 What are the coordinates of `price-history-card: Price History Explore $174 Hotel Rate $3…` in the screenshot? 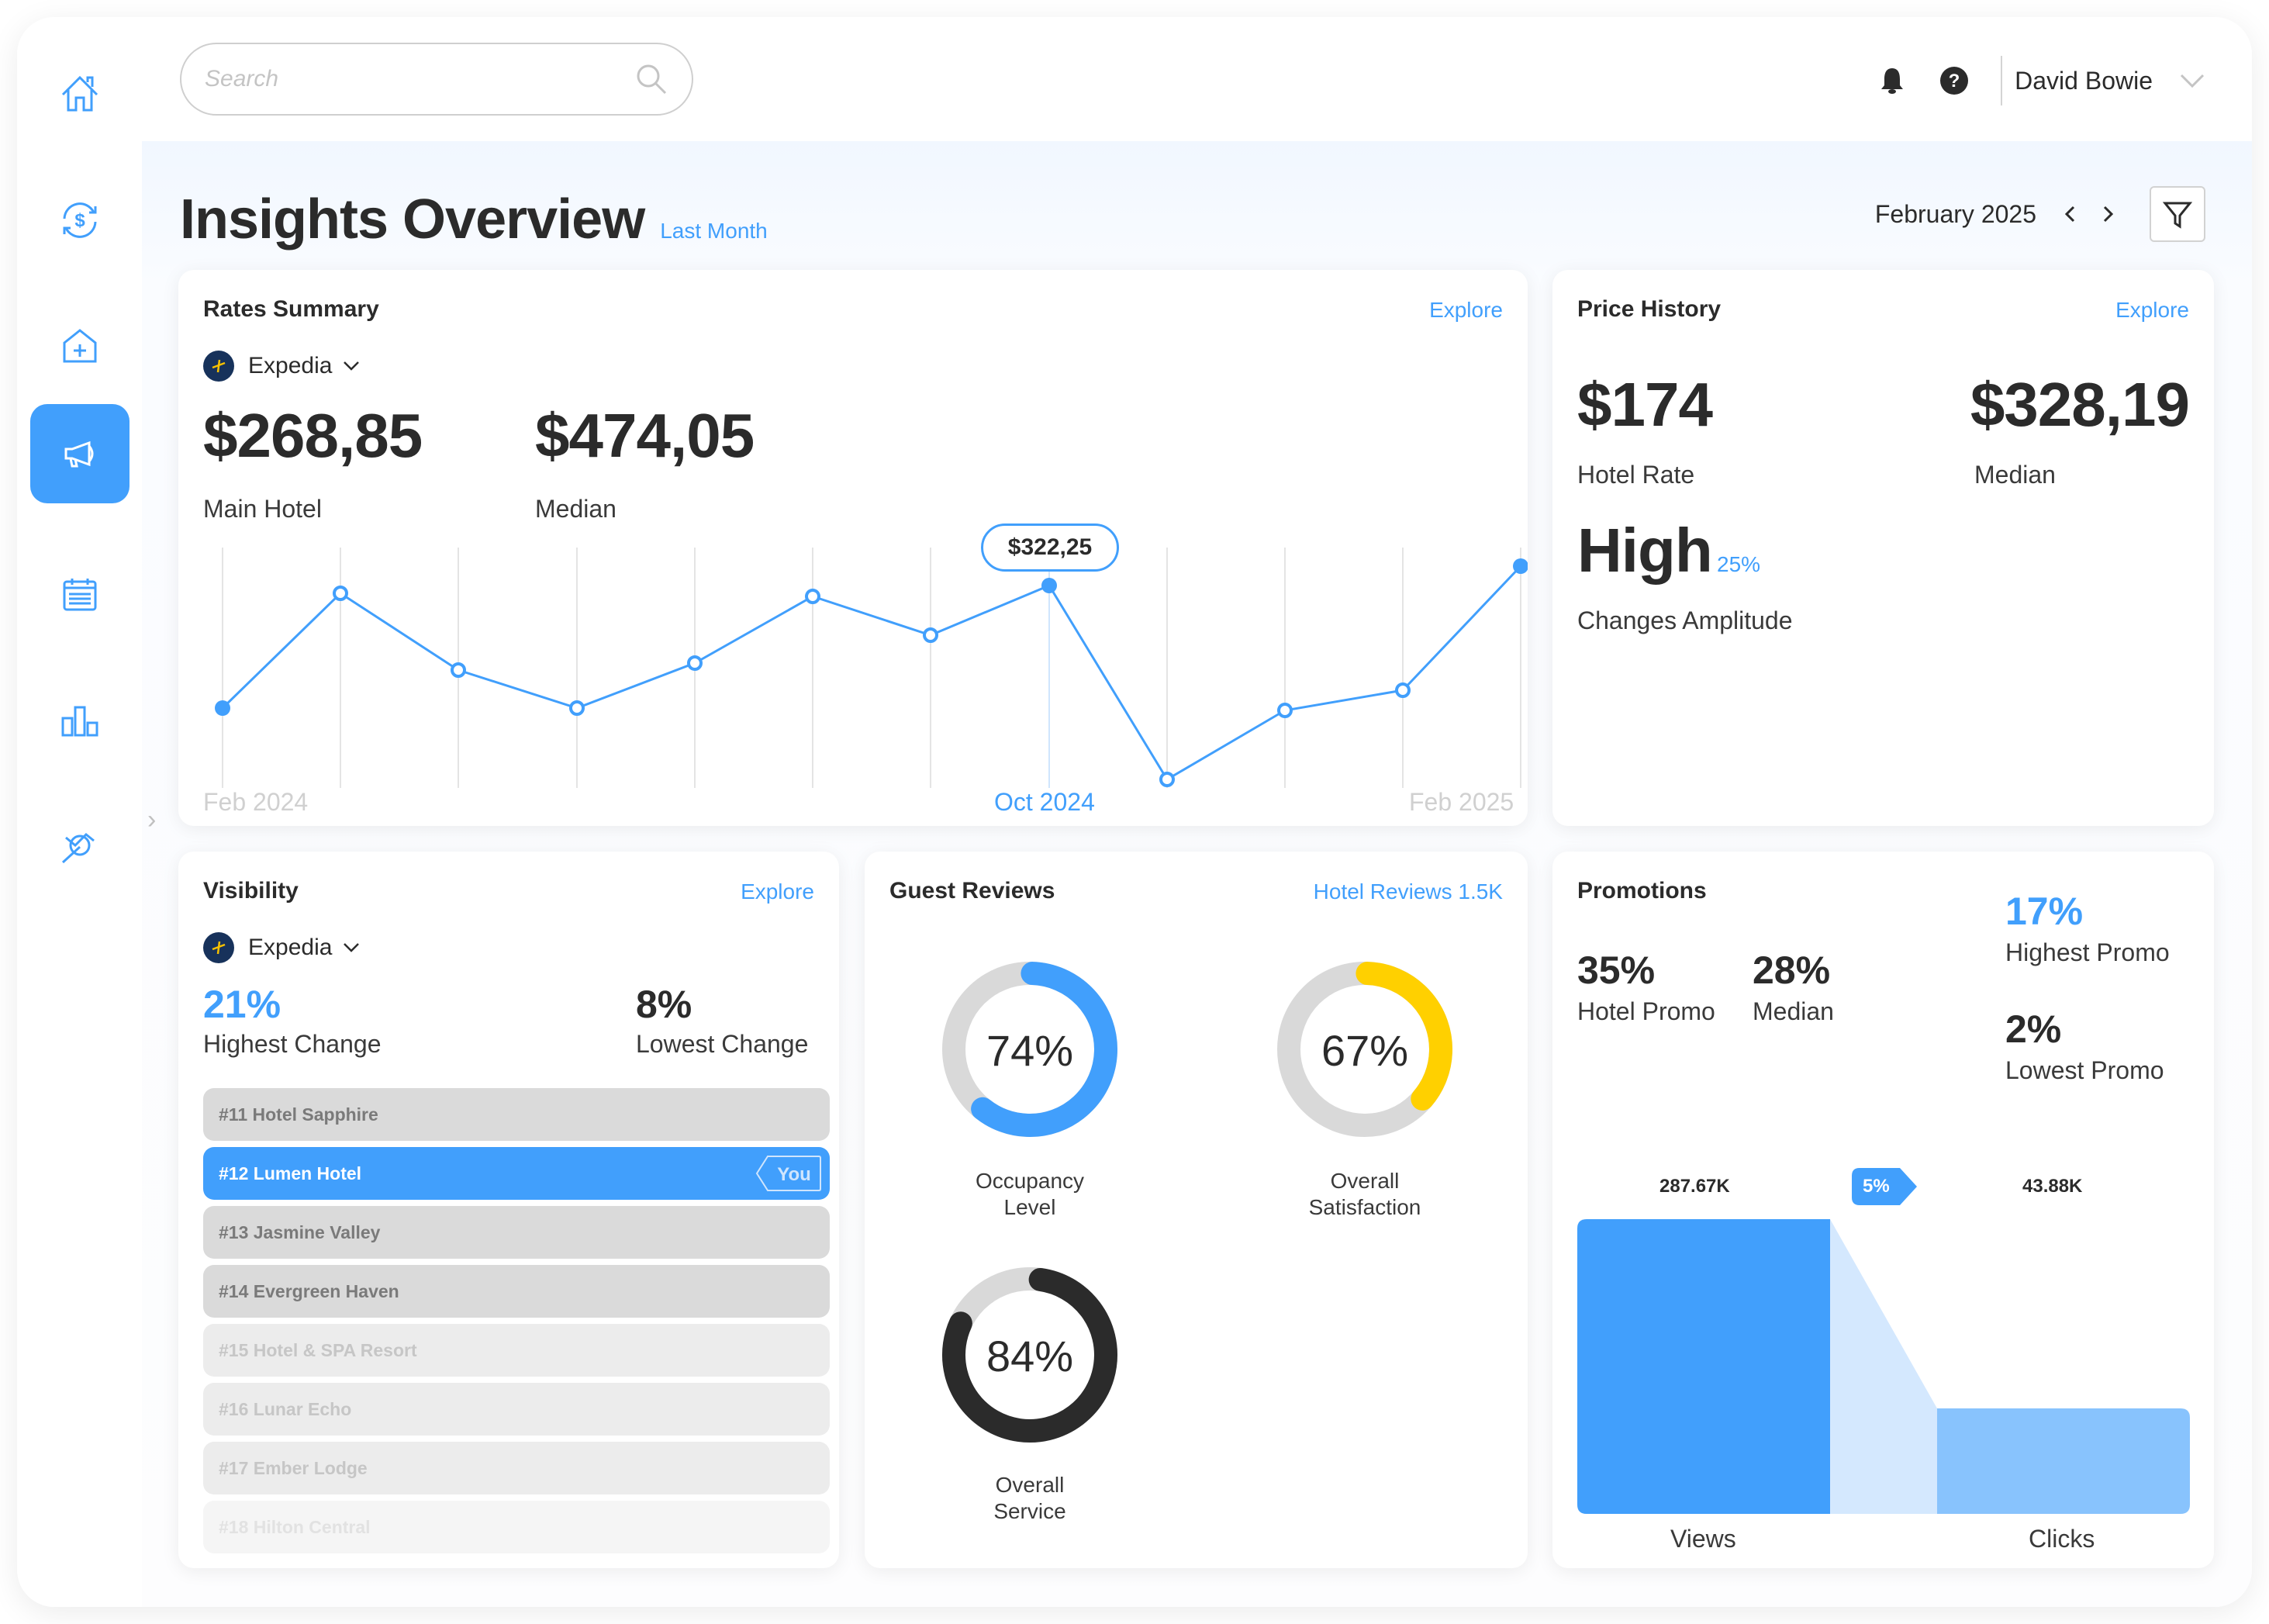 It's located at (1883, 548).